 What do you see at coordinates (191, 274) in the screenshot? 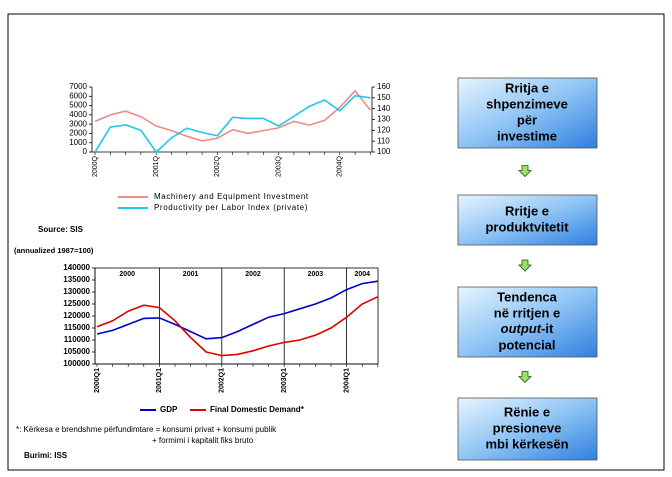
I see `period-label: 2001` at bounding box center [191, 274].